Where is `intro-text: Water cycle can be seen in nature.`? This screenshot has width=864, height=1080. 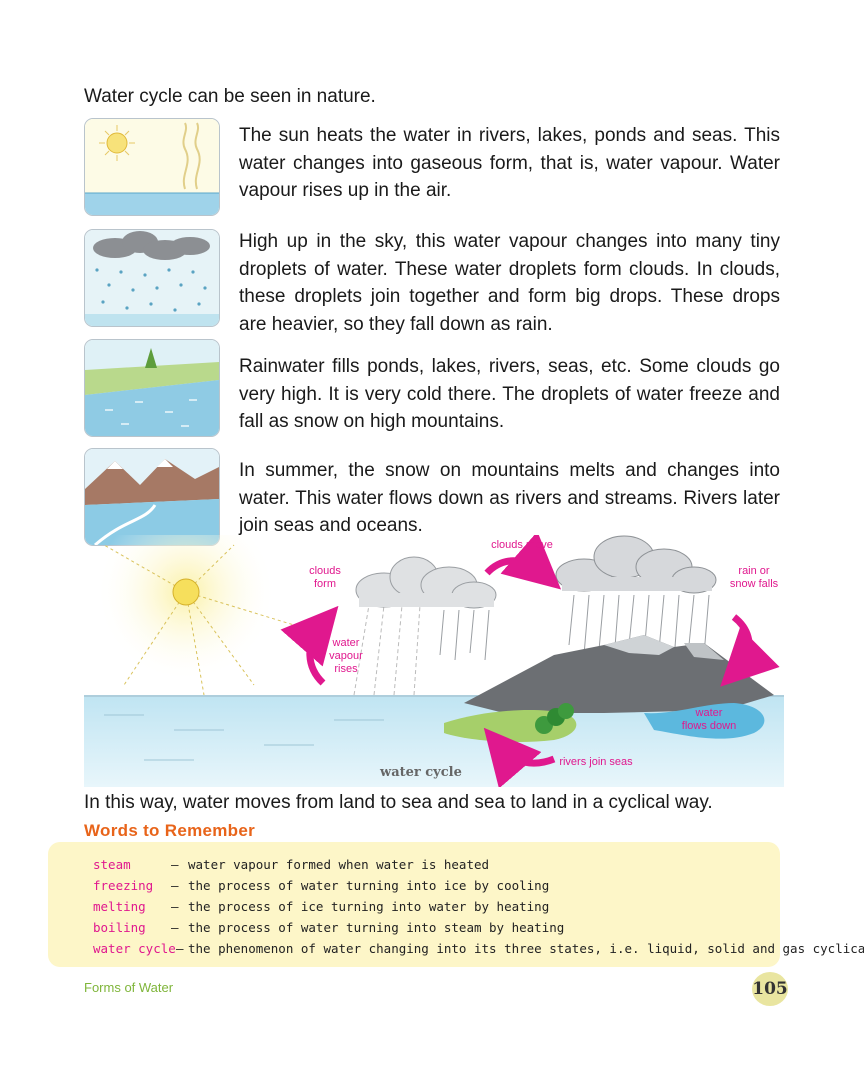
intro-text: Water cycle can be seen in nature. is located at coordinates (230, 96).